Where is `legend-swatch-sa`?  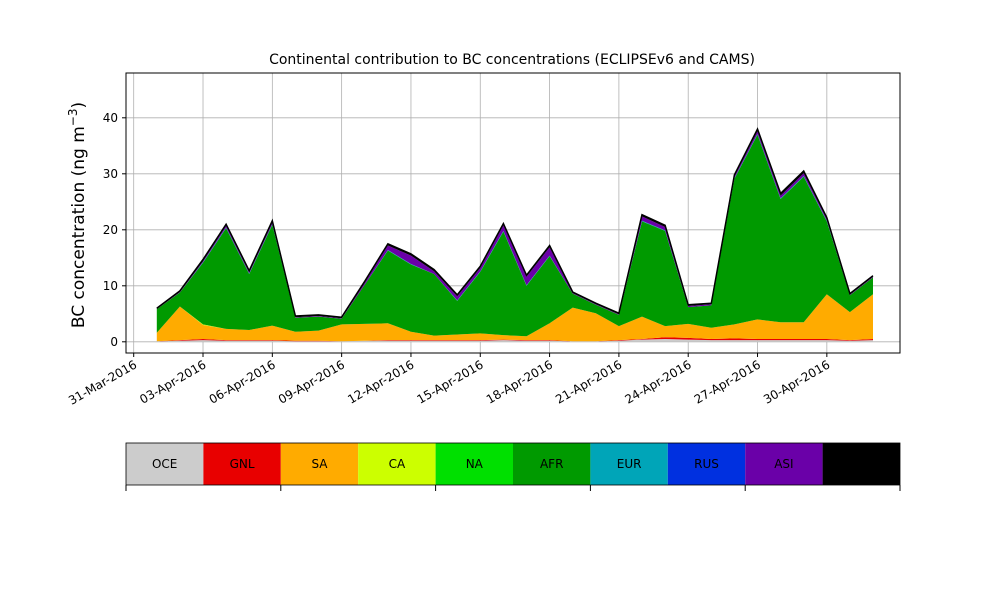 legend-swatch-sa is located at coordinates (319, 464).